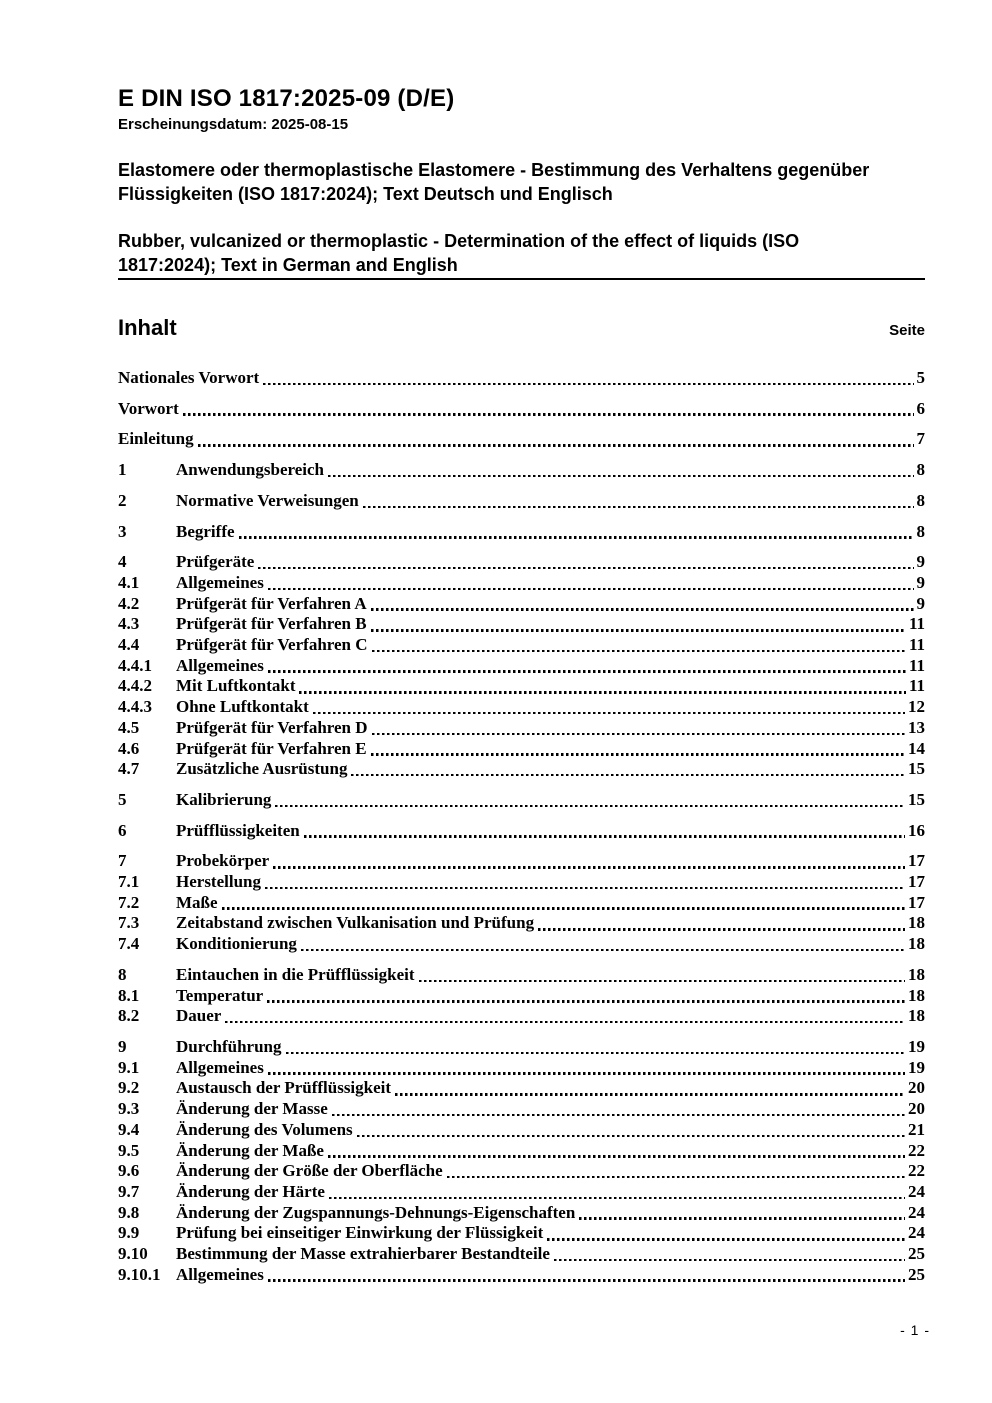  What do you see at coordinates (129, 1233) in the screenshot?
I see `toc-entry-number: 9.9` at bounding box center [129, 1233].